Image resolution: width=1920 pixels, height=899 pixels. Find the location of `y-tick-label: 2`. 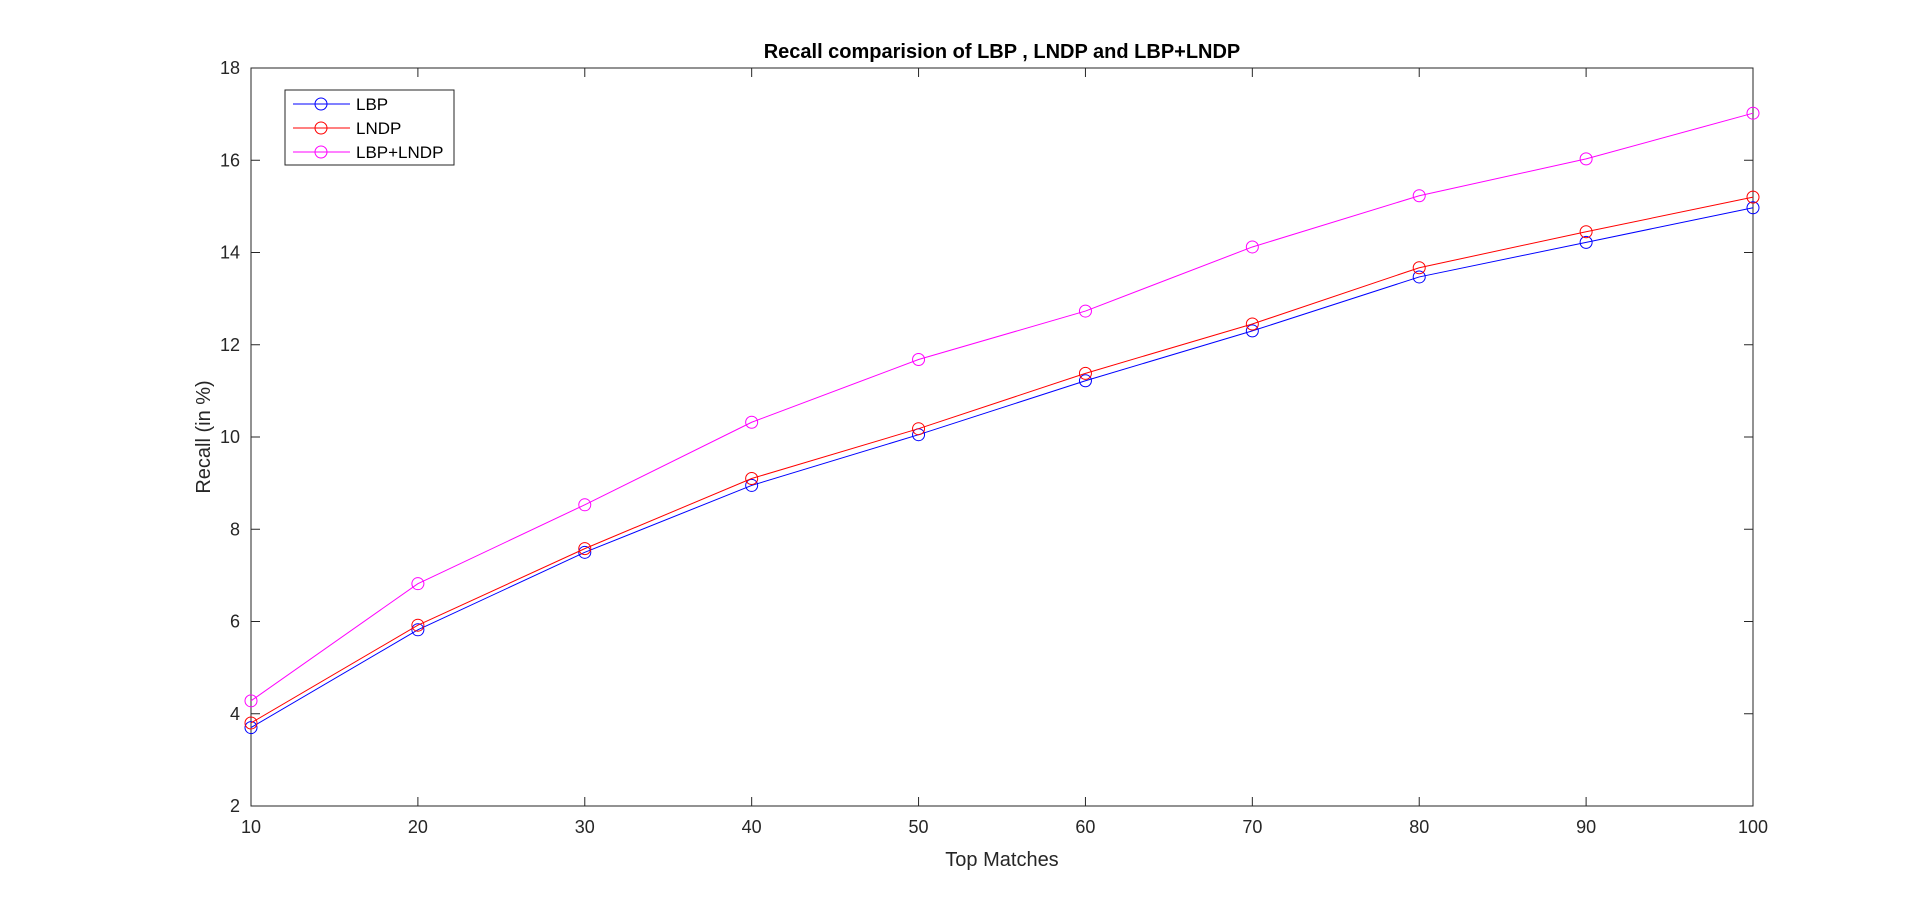

y-tick-label: 2 is located at coordinates (235, 806).